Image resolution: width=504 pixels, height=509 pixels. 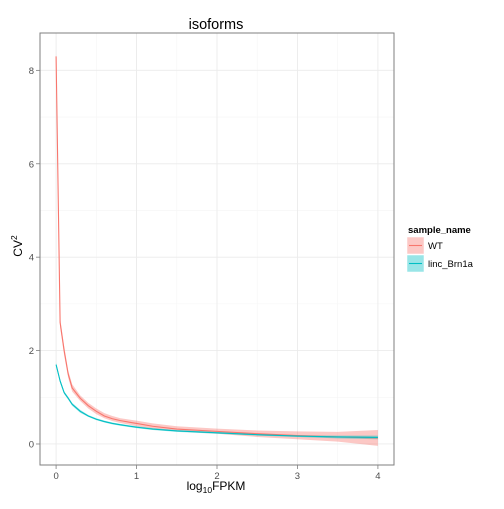 I want to click on y-axis-label: CV2, so click(x=17, y=246).